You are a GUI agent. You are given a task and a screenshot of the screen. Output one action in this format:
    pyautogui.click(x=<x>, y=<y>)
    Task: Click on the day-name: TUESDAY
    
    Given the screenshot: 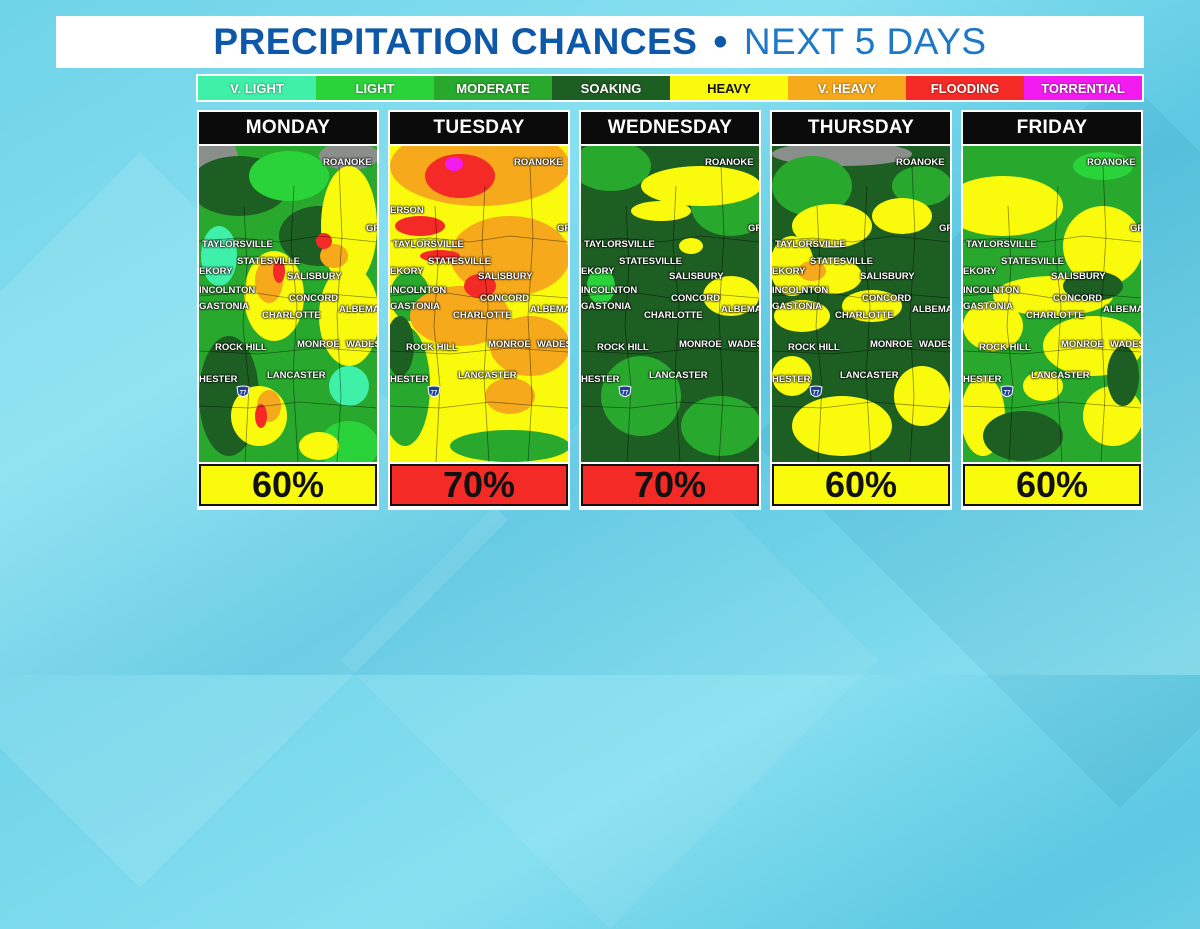 What is the action you would take?
    pyautogui.click(x=479, y=128)
    